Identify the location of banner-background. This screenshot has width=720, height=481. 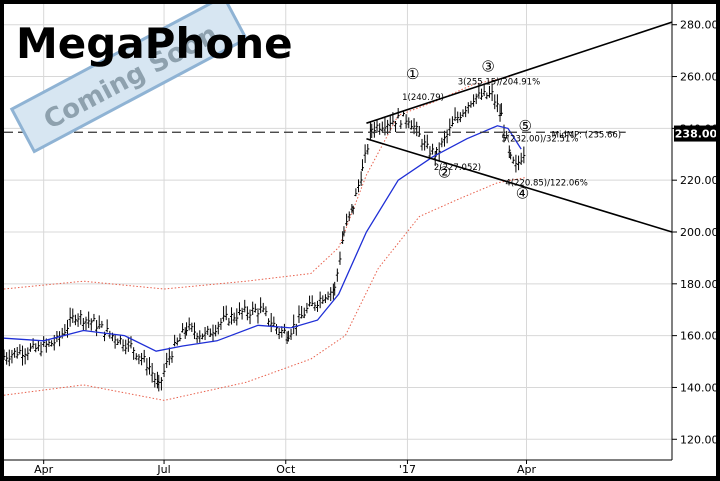
(129, 77).